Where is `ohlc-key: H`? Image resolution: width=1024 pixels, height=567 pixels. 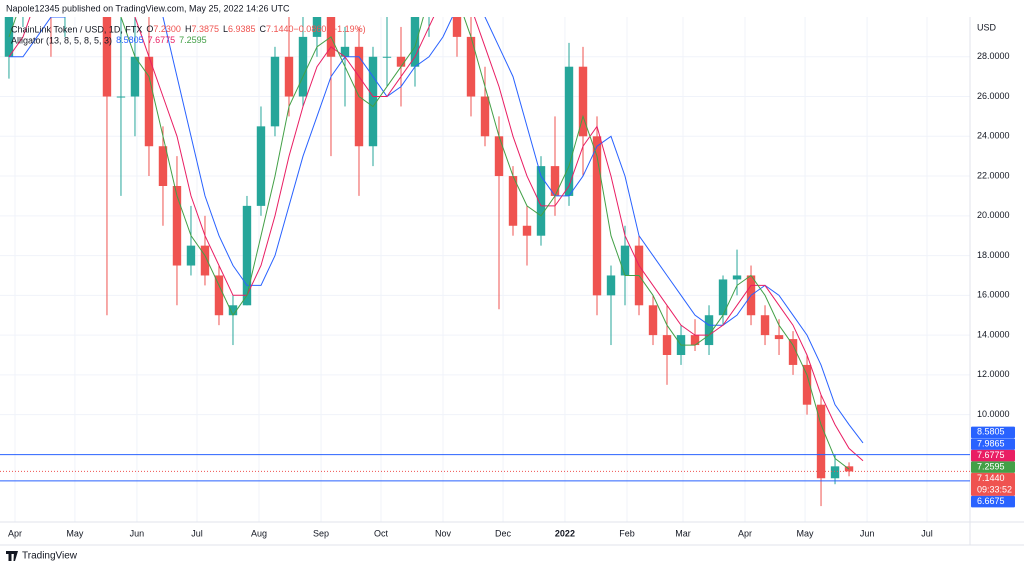
ohlc-key: H is located at coordinates (188, 29).